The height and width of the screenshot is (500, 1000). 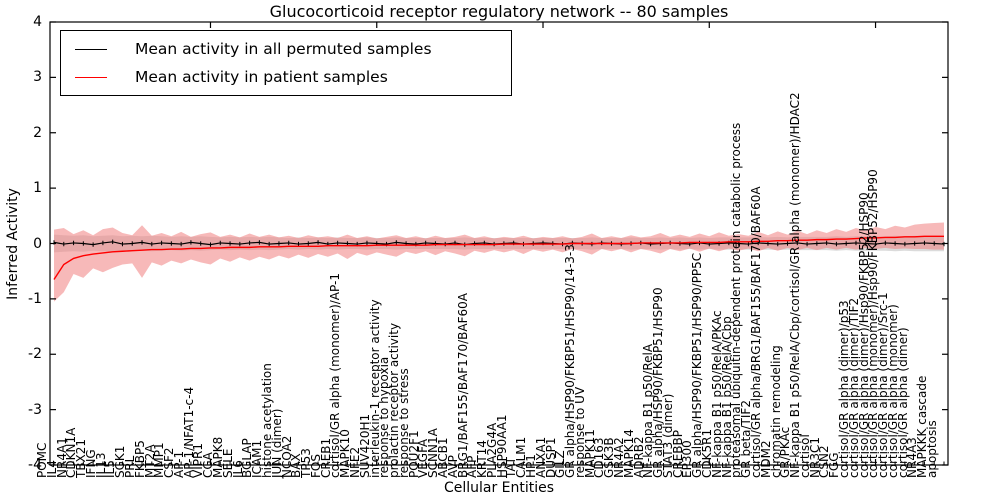 What do you see at coordinates (37, 77) in the screenshot?
I see `y-tick-label: 3` at bounding box center [37, 77].